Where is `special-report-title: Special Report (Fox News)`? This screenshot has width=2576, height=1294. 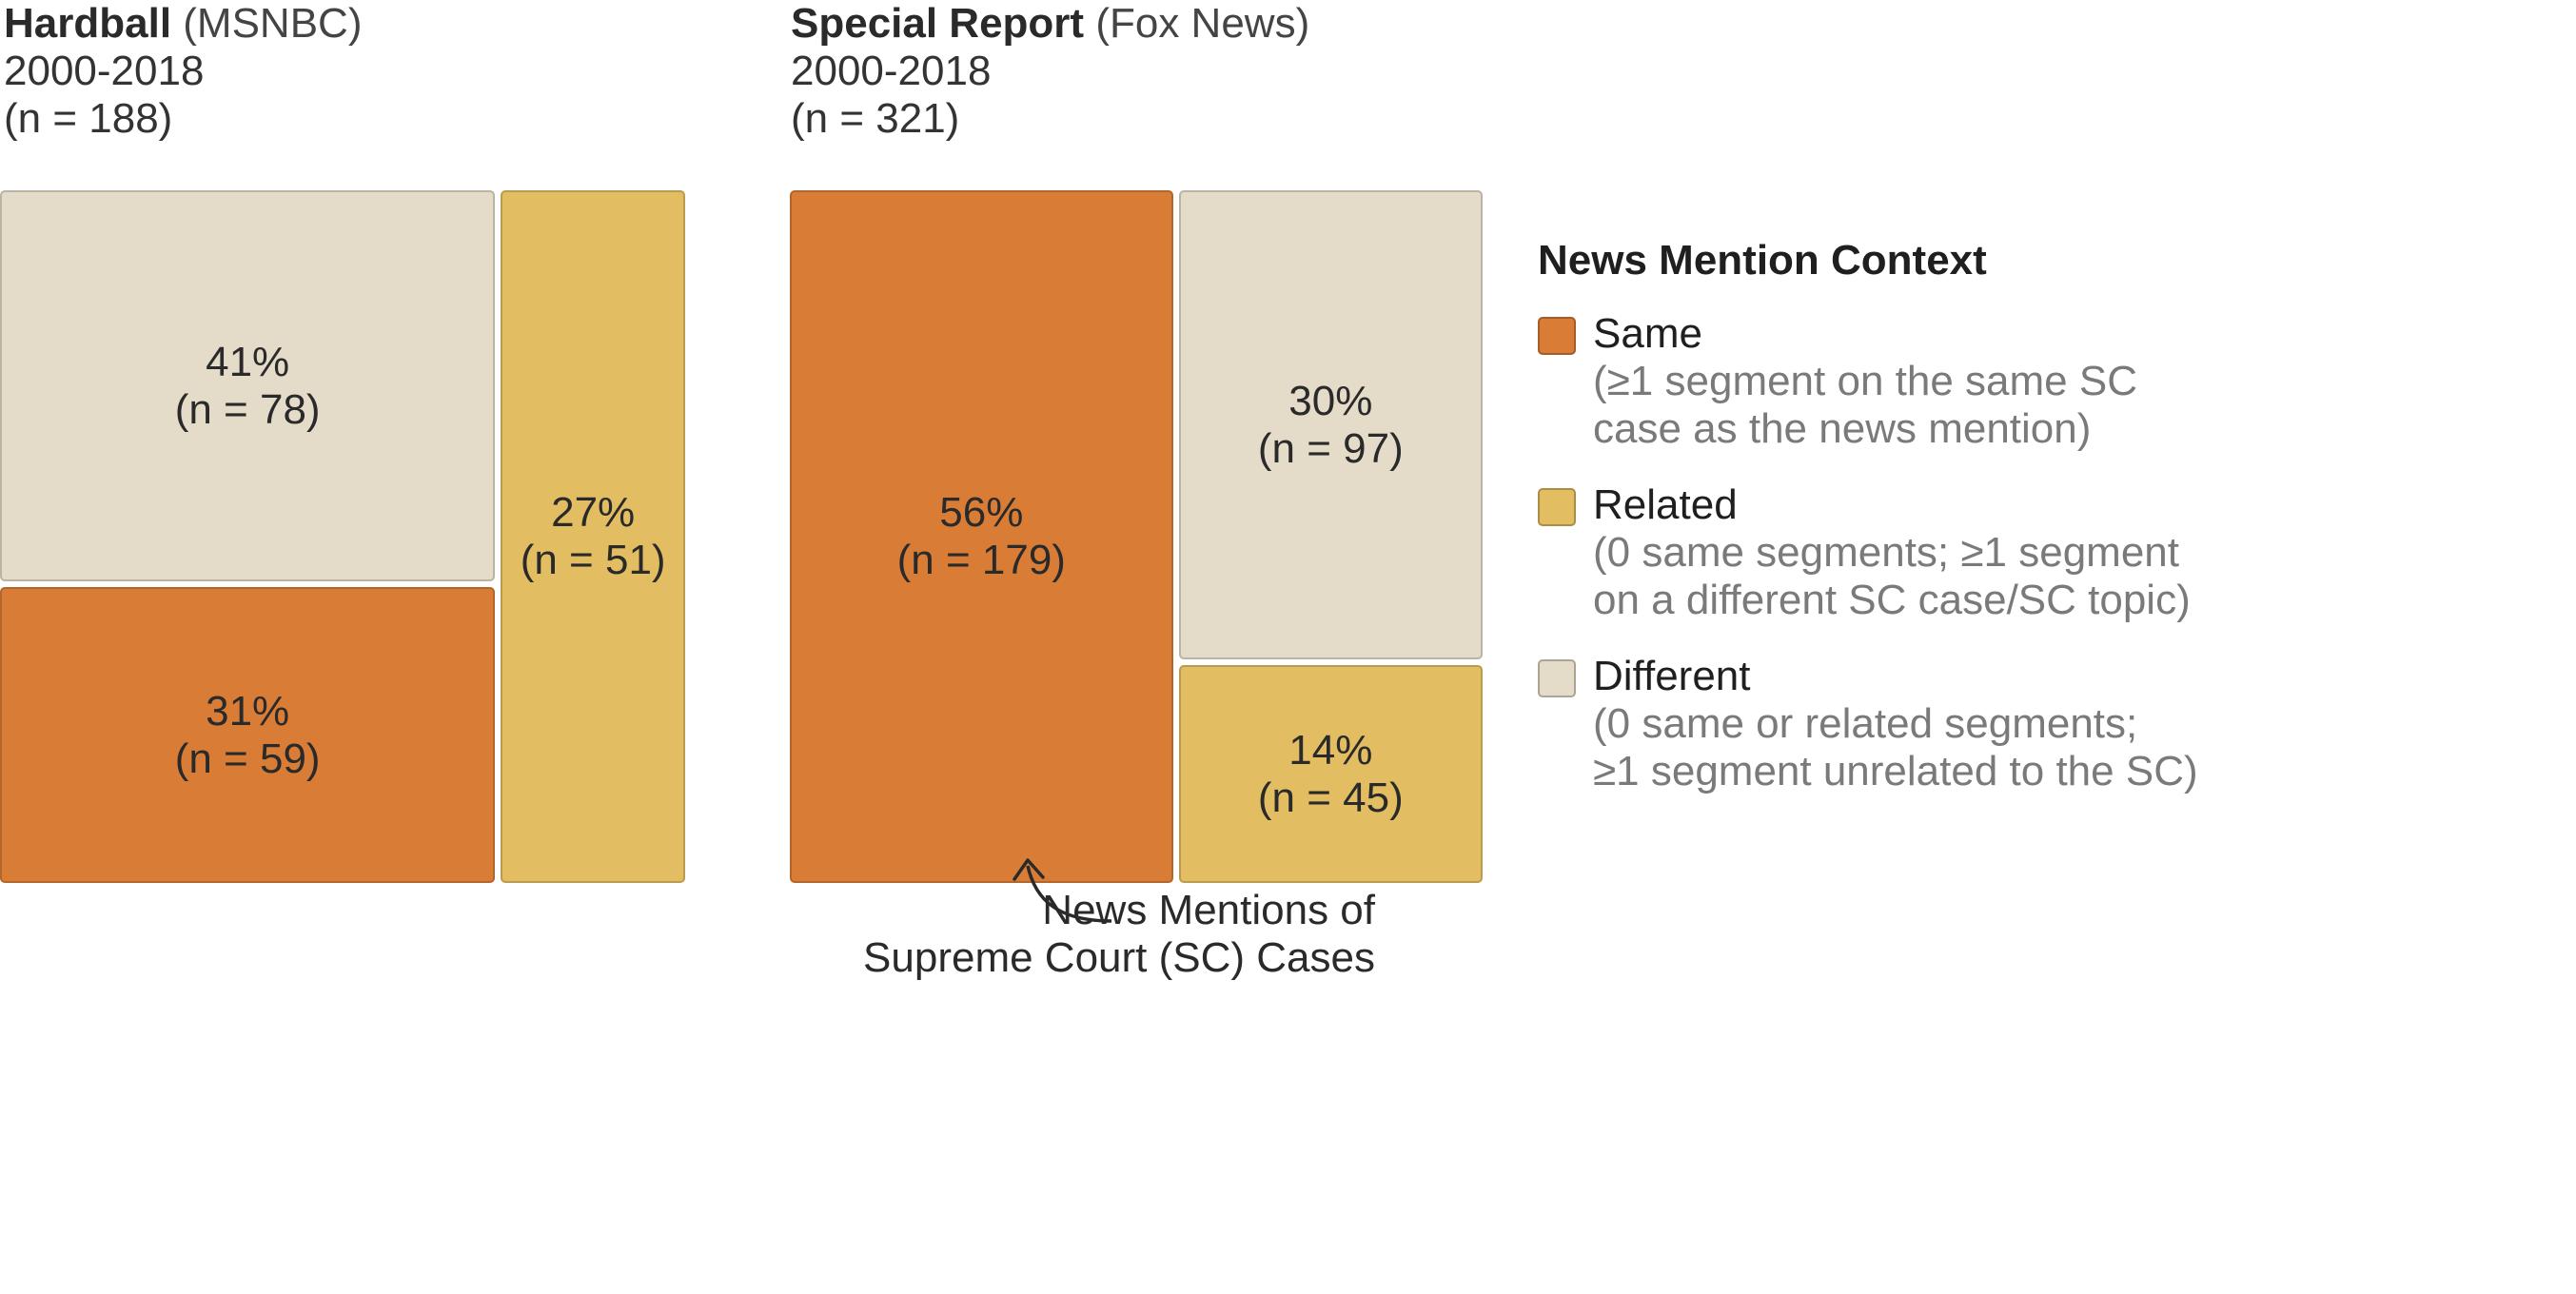
special-report-title: Special Report (Fox News) is located at coordinates (1050, 24).